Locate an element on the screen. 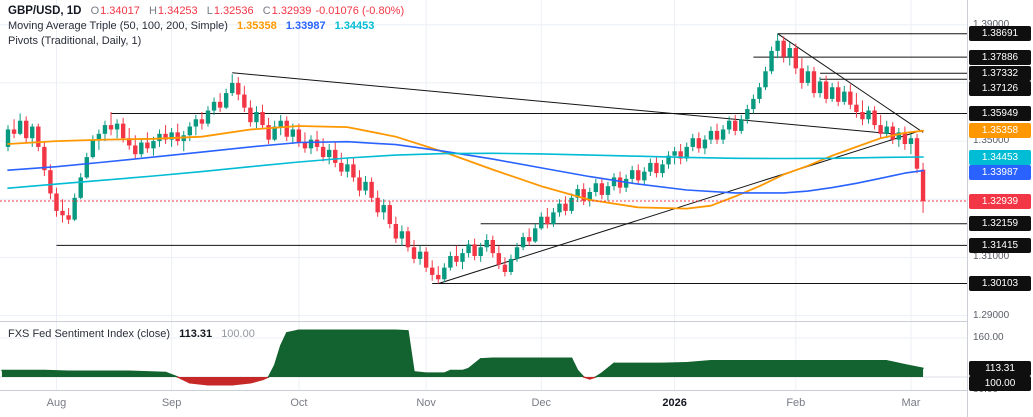 This screenshot has width=1033, height=417. price-badge: 1.38691 is located at coordinates (1000, 34).